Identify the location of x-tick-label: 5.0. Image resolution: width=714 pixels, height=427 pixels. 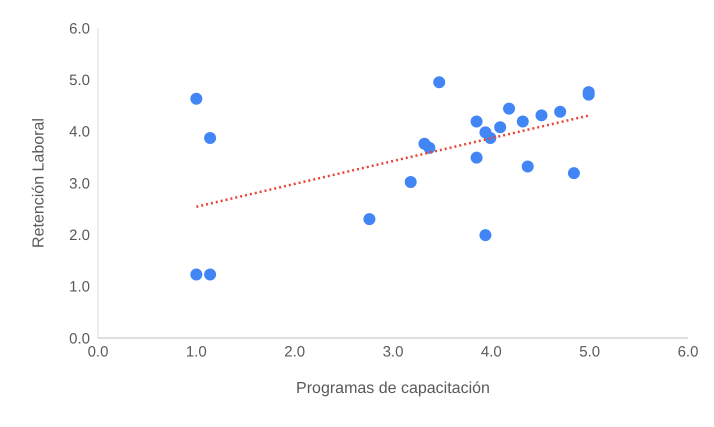
(589, 352).